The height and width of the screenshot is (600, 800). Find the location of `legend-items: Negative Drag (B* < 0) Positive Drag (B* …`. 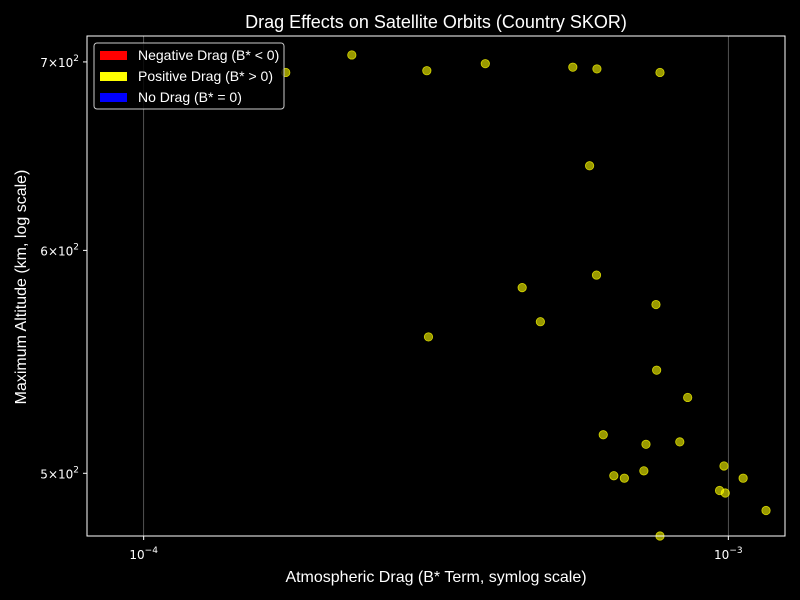

legend-items: Negative Drag (B* < 0) Positive Drag (B* … is located at coordinates (189, 76).